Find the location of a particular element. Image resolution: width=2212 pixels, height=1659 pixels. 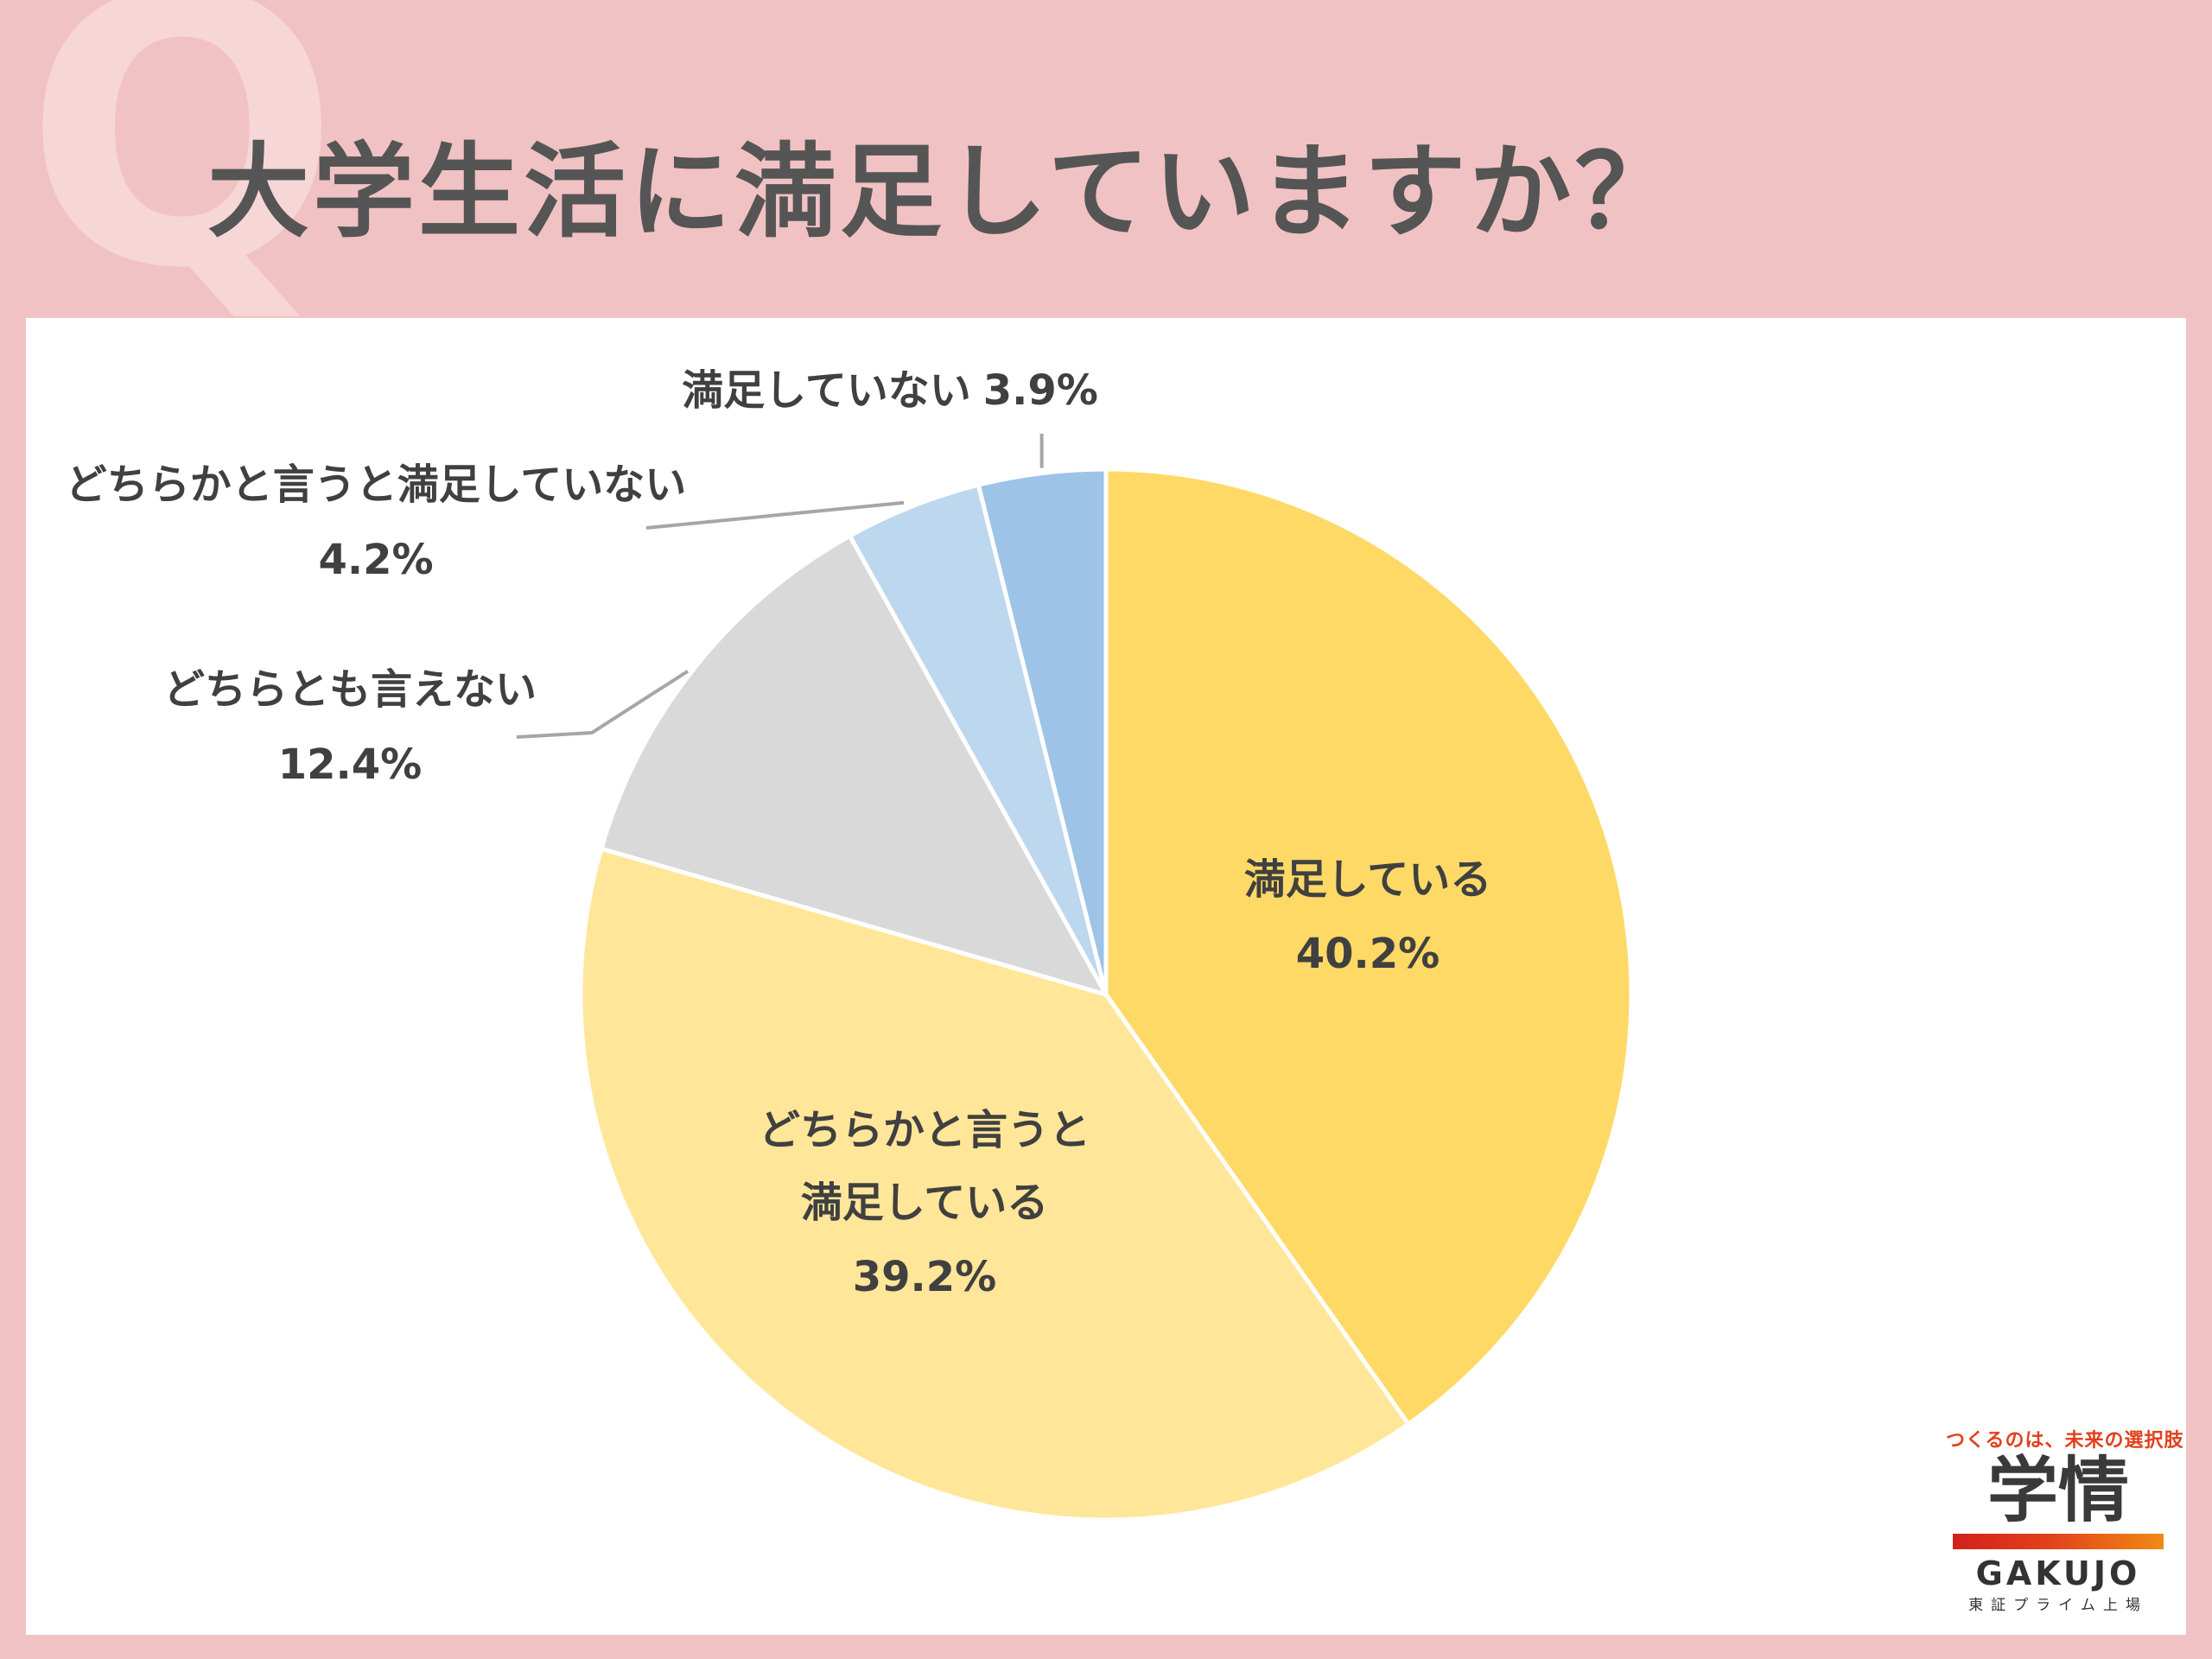

logo-tagline: つくるのは、未来の選択肢 is located at coordinates (2065, 1440).